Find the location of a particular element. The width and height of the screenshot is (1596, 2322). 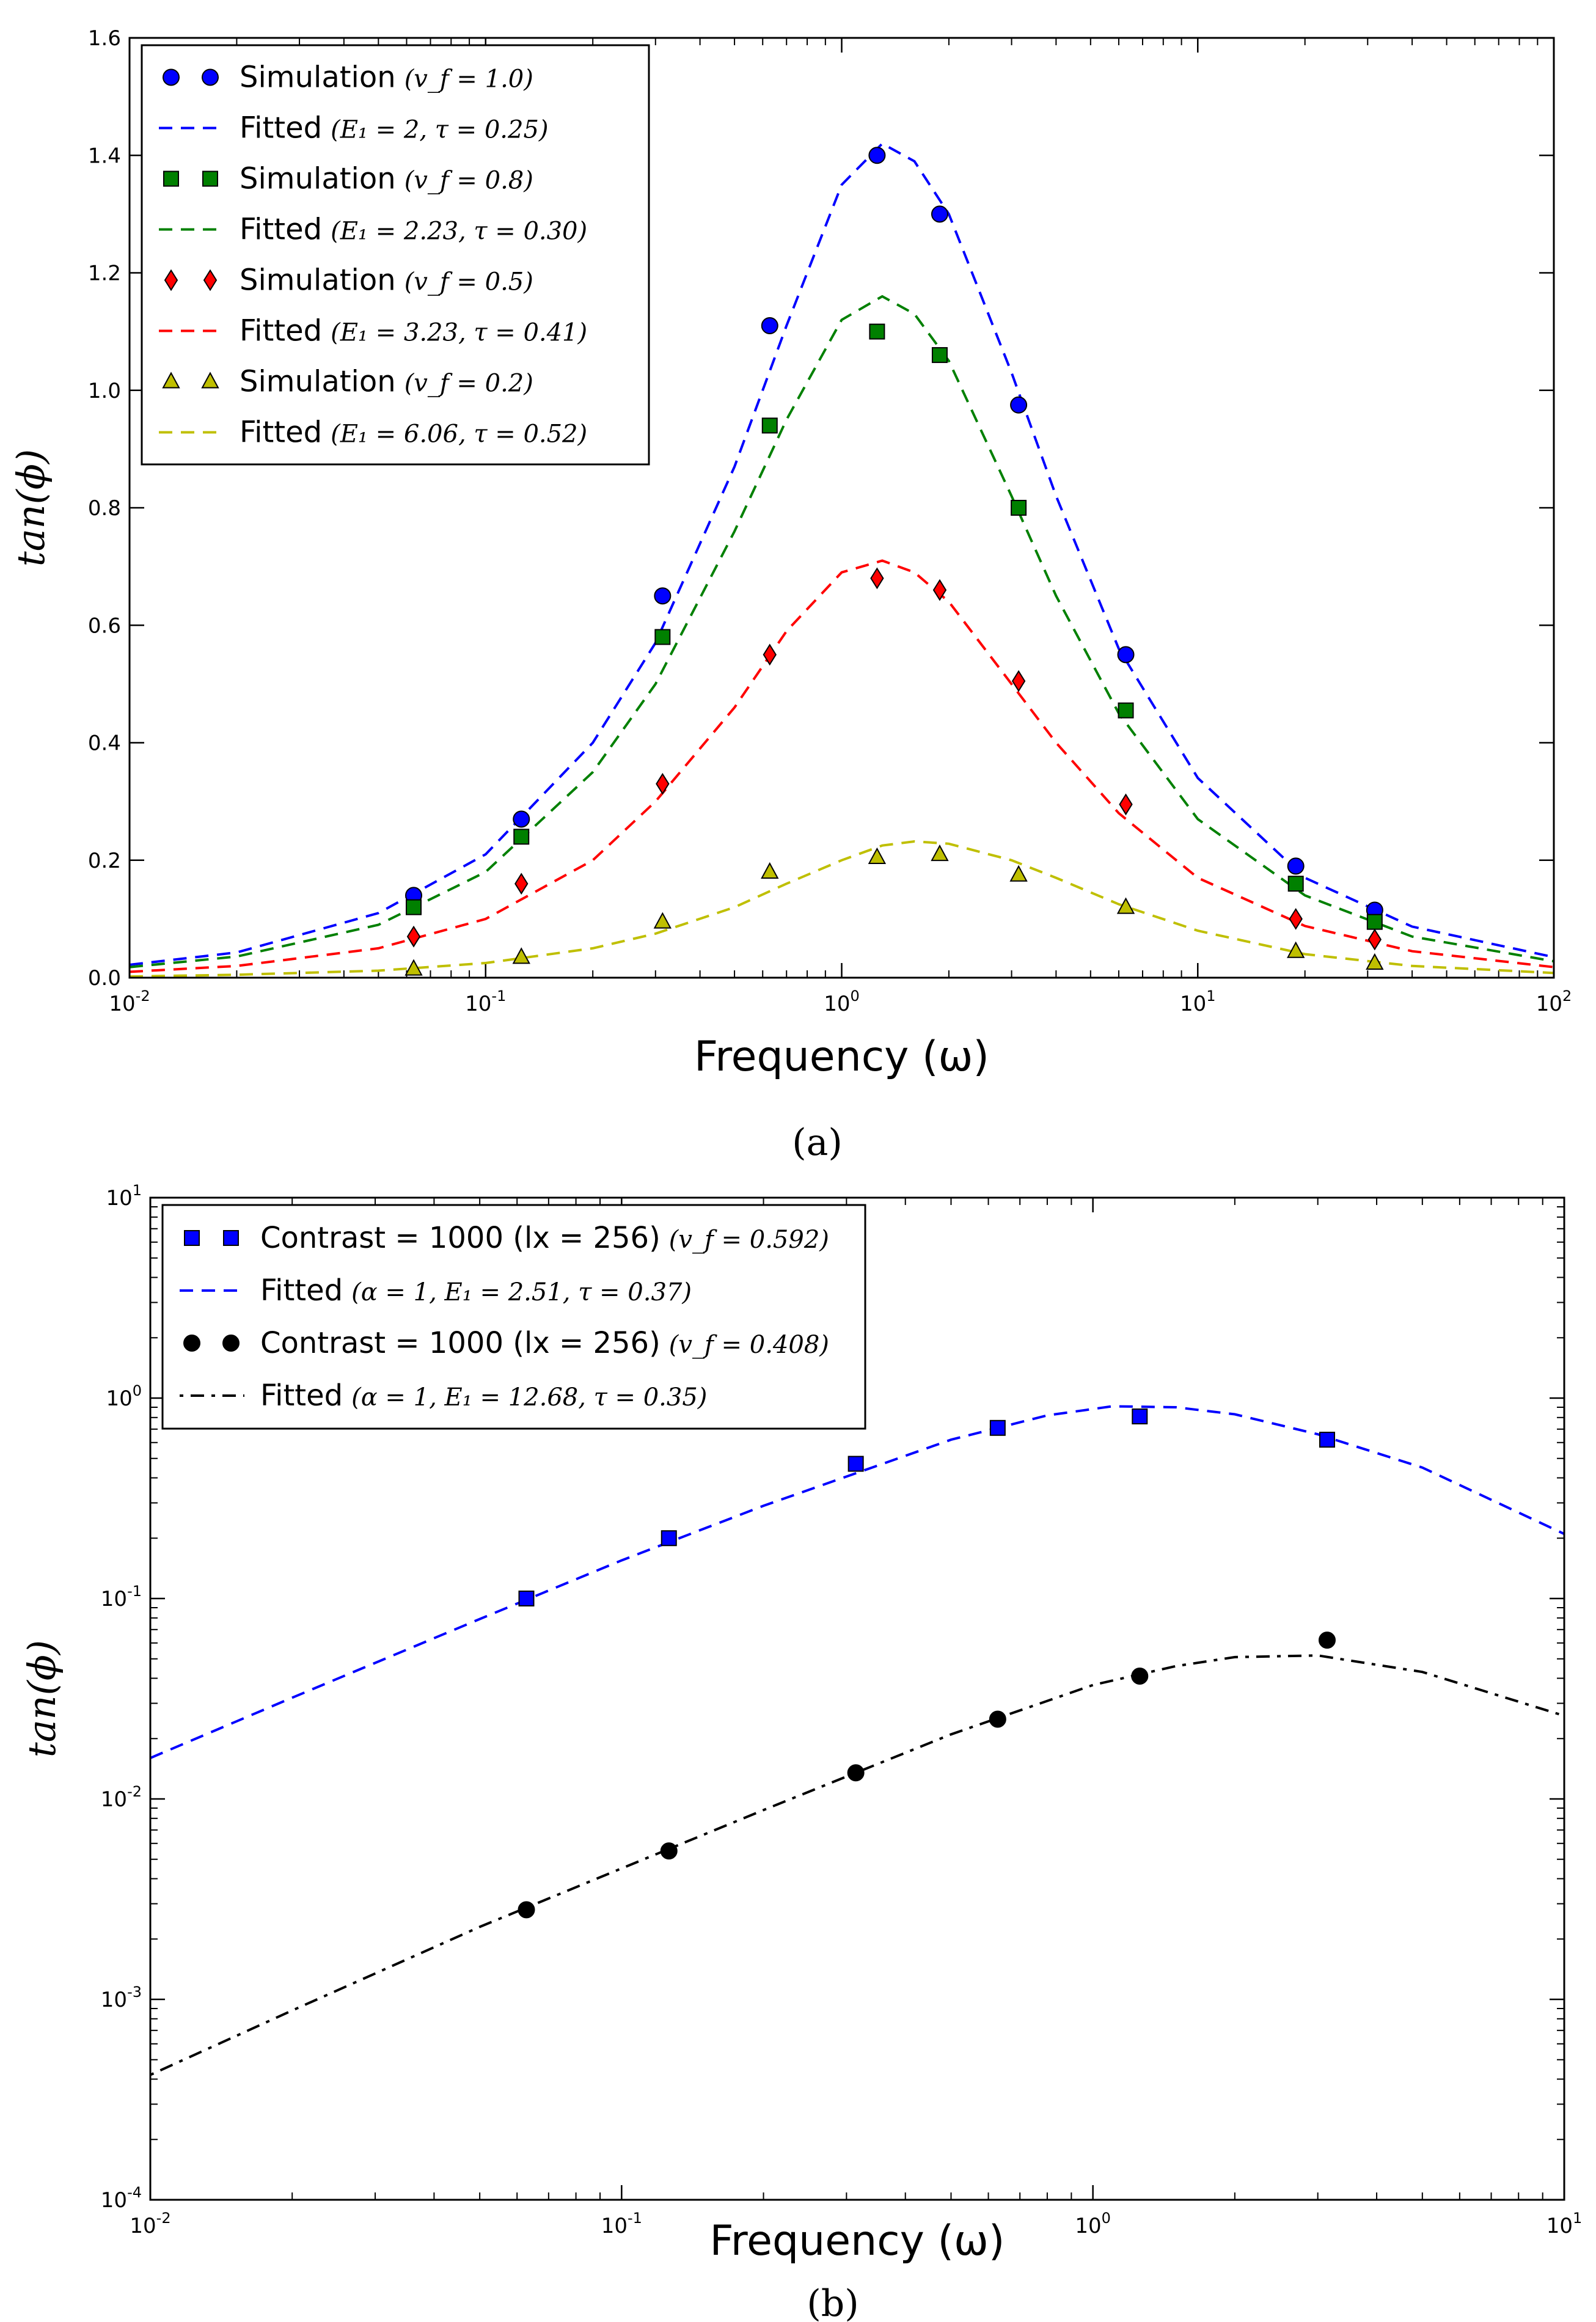

legend-entry: Simulation (v_f = 0.8) is located at coordinates (348, 179).